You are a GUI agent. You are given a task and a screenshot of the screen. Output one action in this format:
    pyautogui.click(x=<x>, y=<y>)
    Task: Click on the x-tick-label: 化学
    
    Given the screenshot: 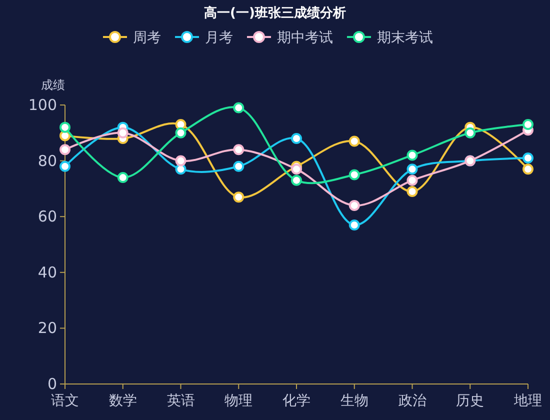 What is the action you would take?
    pyautogui.click(x=296, y=401)
    